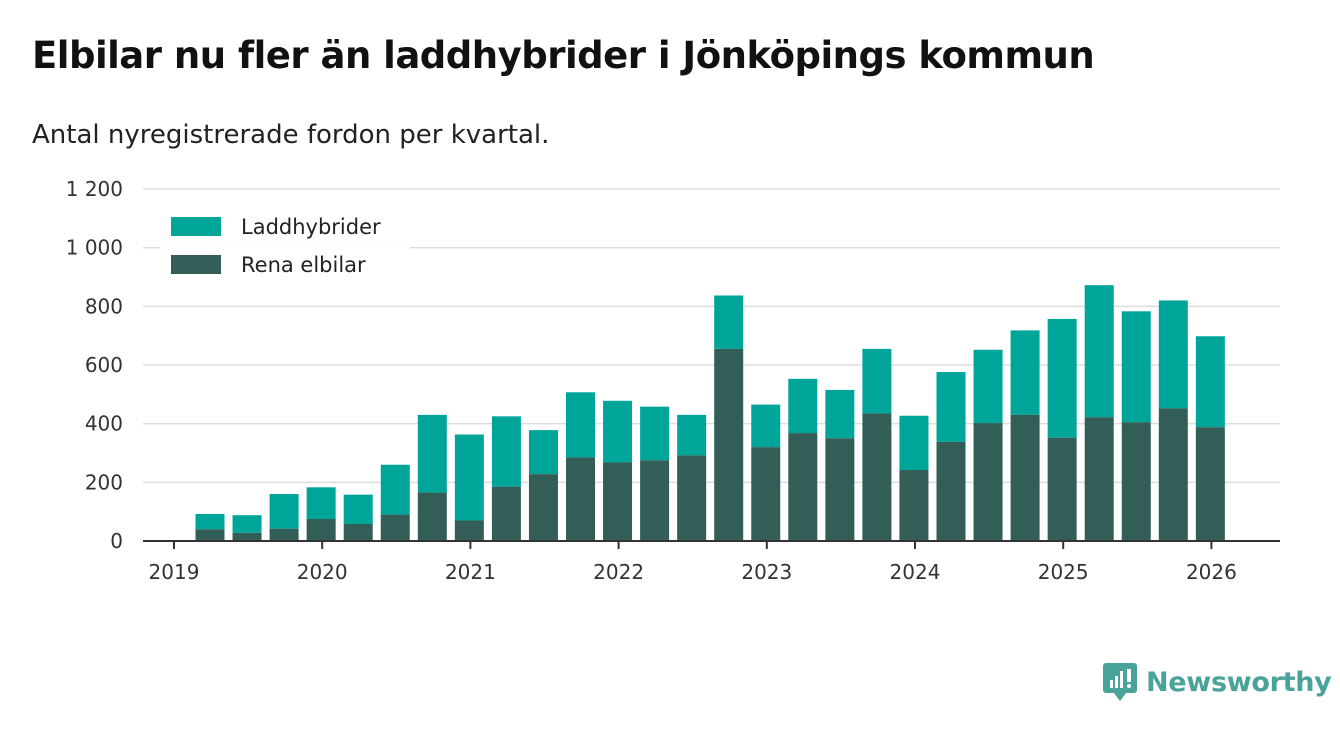 This screenshot has width=1340, height=733. I want to click on newsworthy-logo-icon, so click(1120, 682).